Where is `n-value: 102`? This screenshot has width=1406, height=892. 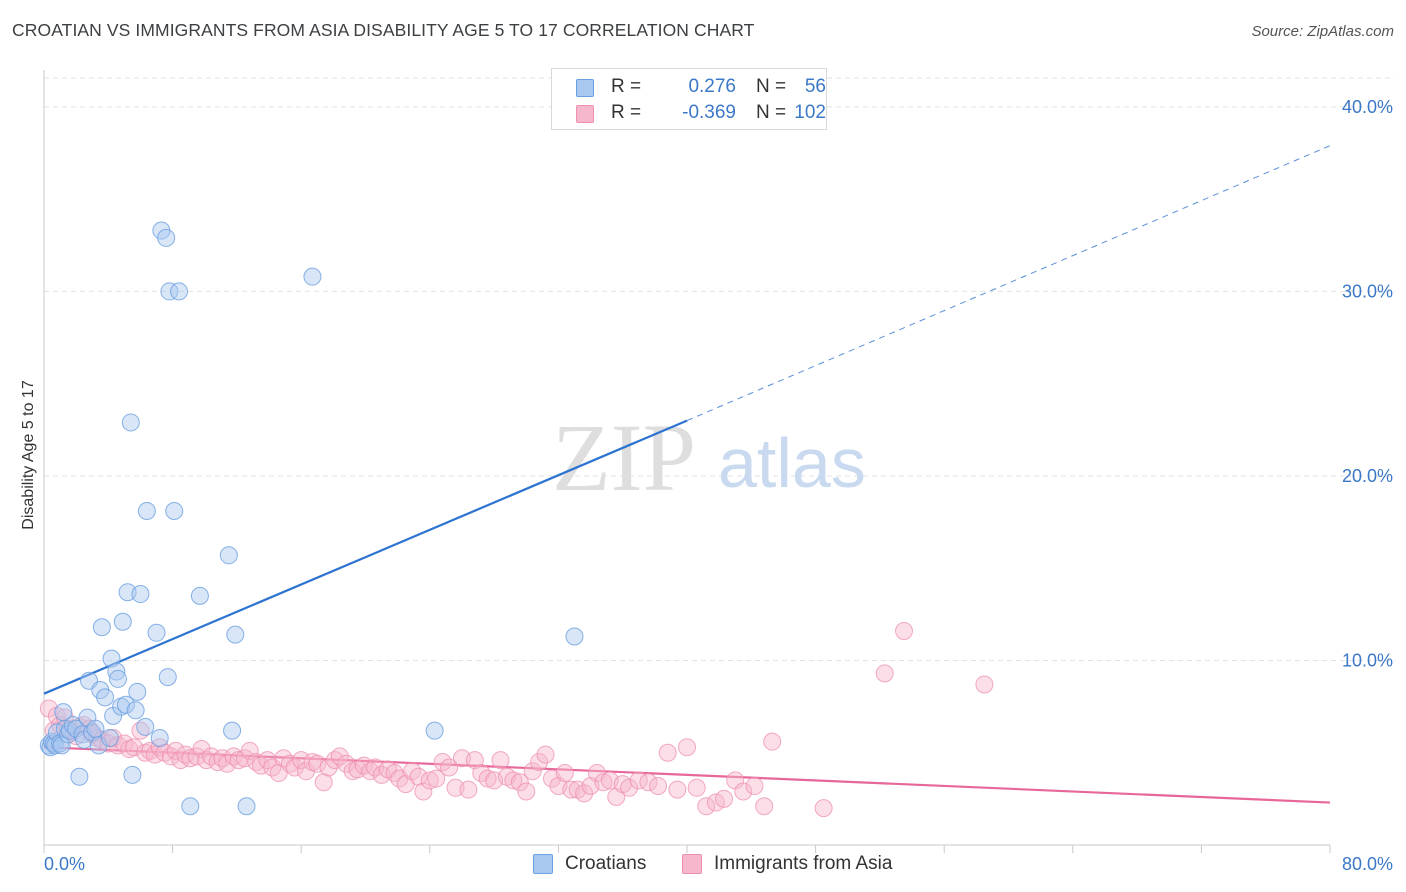
n-value: 102 is located at coordinates (810, 112).